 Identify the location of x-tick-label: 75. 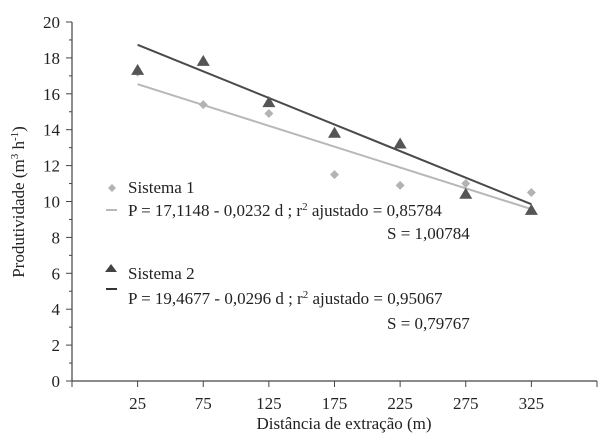
(203, 403).